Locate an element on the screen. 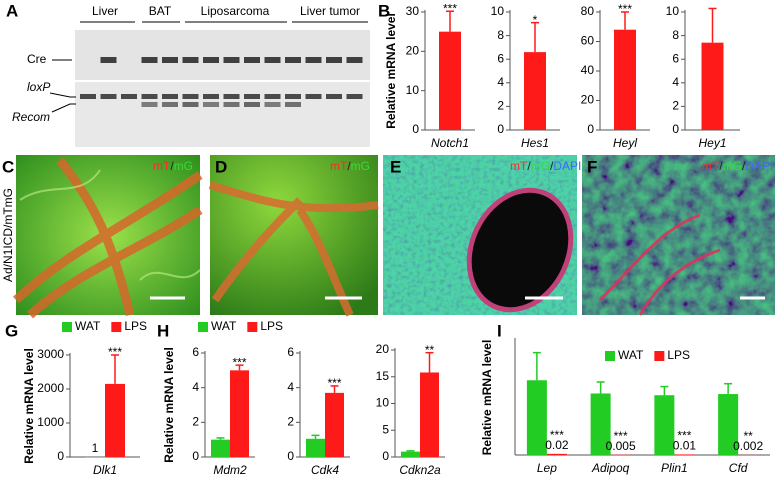 The height and width of the screenshot is (491, 775). panel-label: E is located at coordinates (395, 166).